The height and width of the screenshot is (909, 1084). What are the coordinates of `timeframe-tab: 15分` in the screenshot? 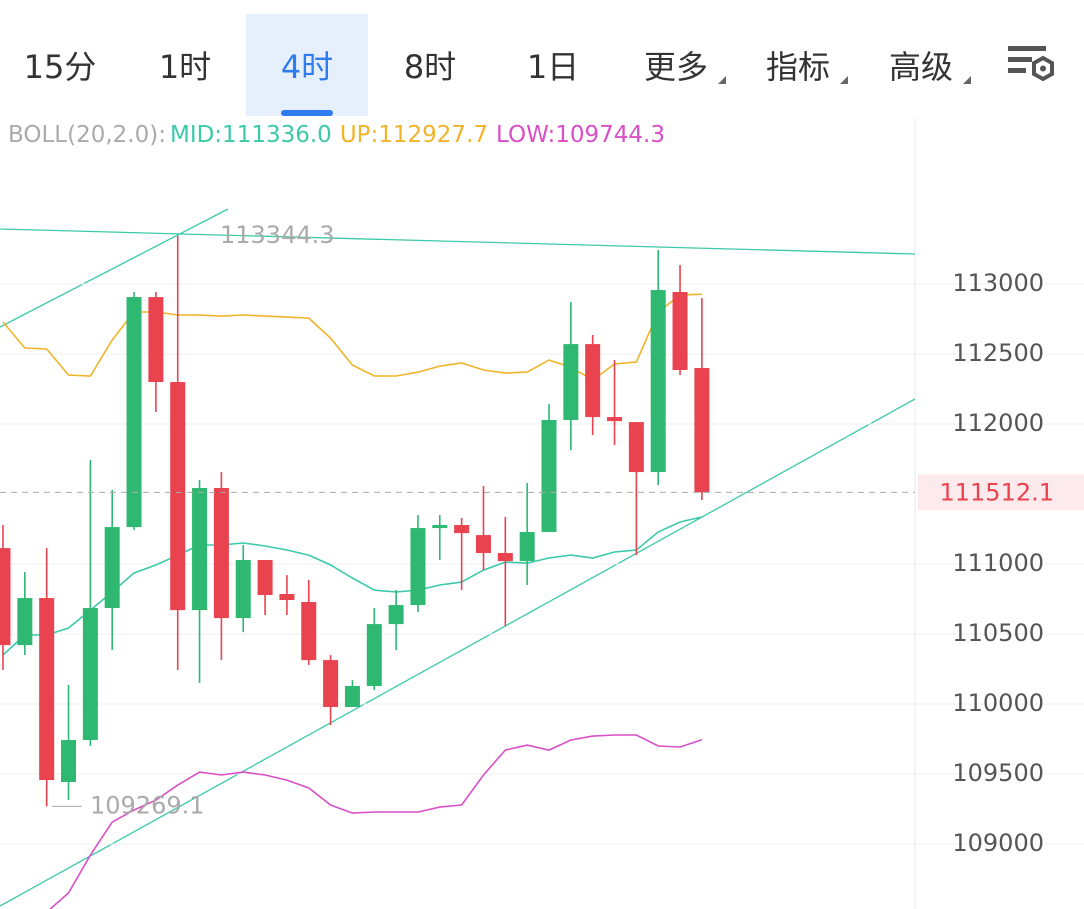 It's located at (60, 67).